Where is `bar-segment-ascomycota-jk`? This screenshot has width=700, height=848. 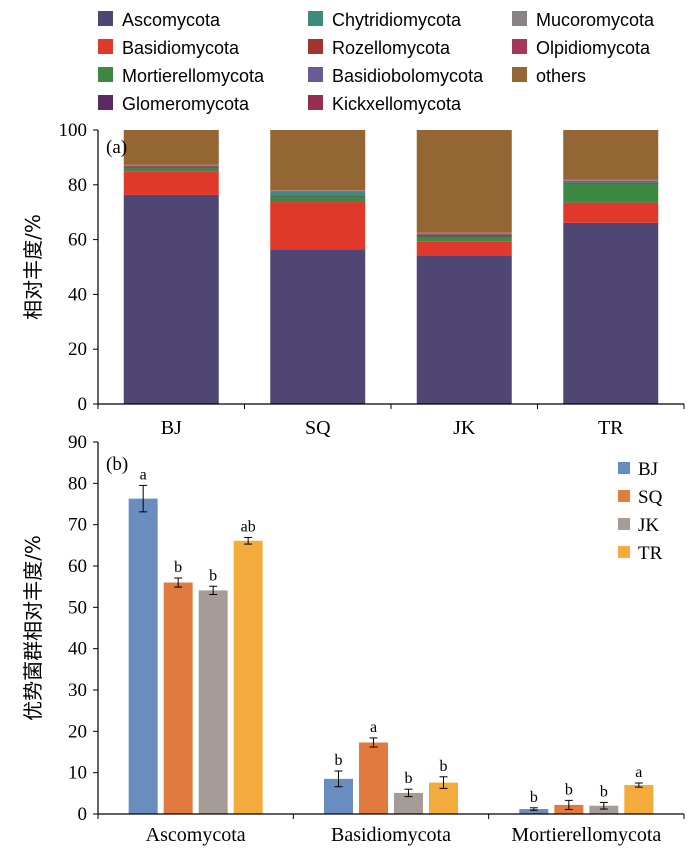 bar-segment-ascomycota-jk is located at coordinates (464, 329).